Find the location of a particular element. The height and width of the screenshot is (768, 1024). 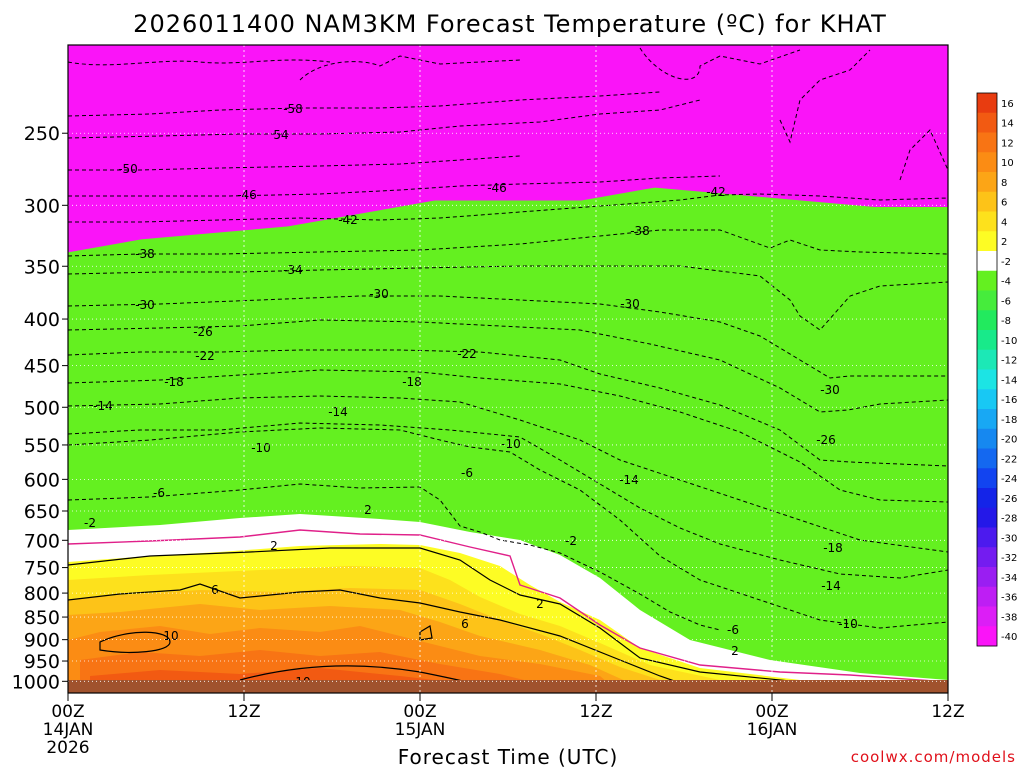

colorbar-label: -12 is located at coordinates (1009, 361).